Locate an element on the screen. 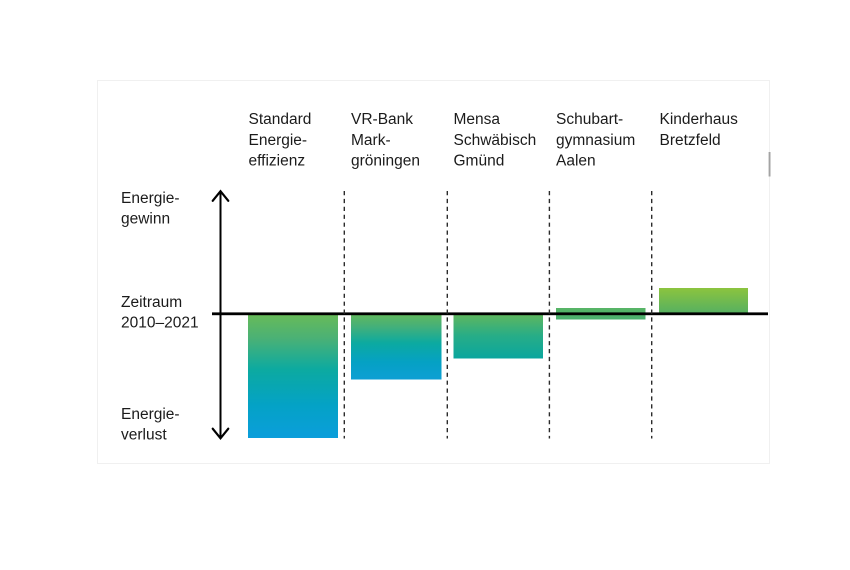 The width and height of the screenshot is (850, 570). svg-text: effizienz is located at coordinates (277, 161).